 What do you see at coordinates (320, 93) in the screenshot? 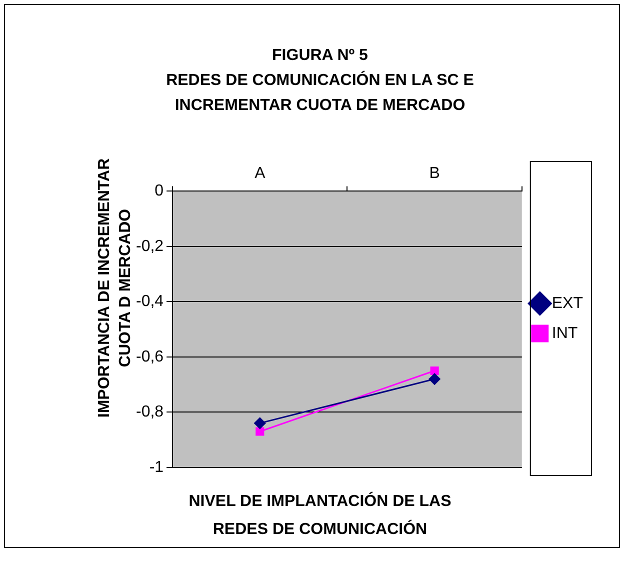
I see `chart-subtitle: REDES DE COMUNICACIÓN EN LA SC E INCREMENTAR CUOTA DE MERCADO` at bounding box center [320, 93].